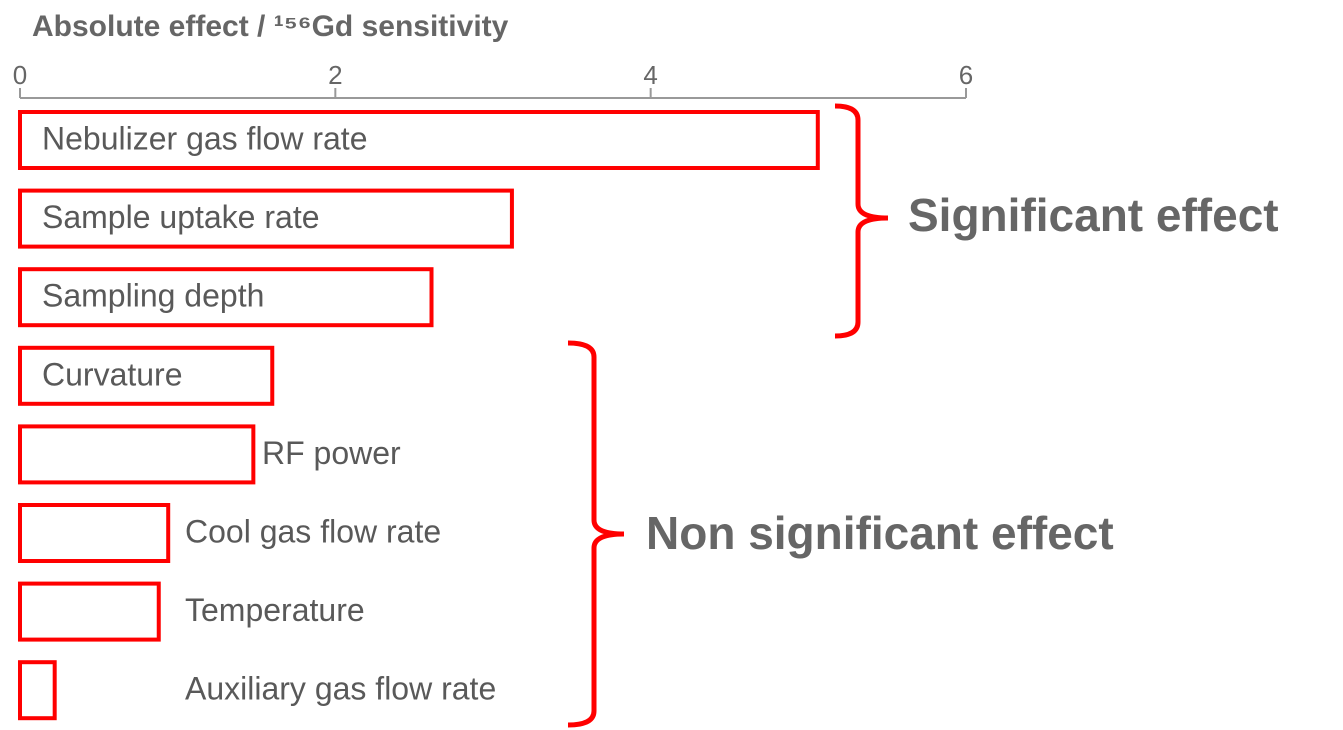  Describe the element at coordinates (331, 453) in the screenshot. I see `bar-label: RF power` at that location.